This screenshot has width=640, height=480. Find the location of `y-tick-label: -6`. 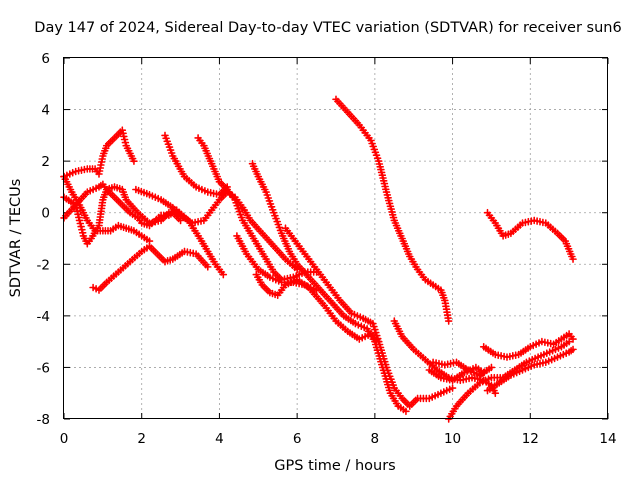

y-tick-label: -6 is located at coordinates (43, 368).